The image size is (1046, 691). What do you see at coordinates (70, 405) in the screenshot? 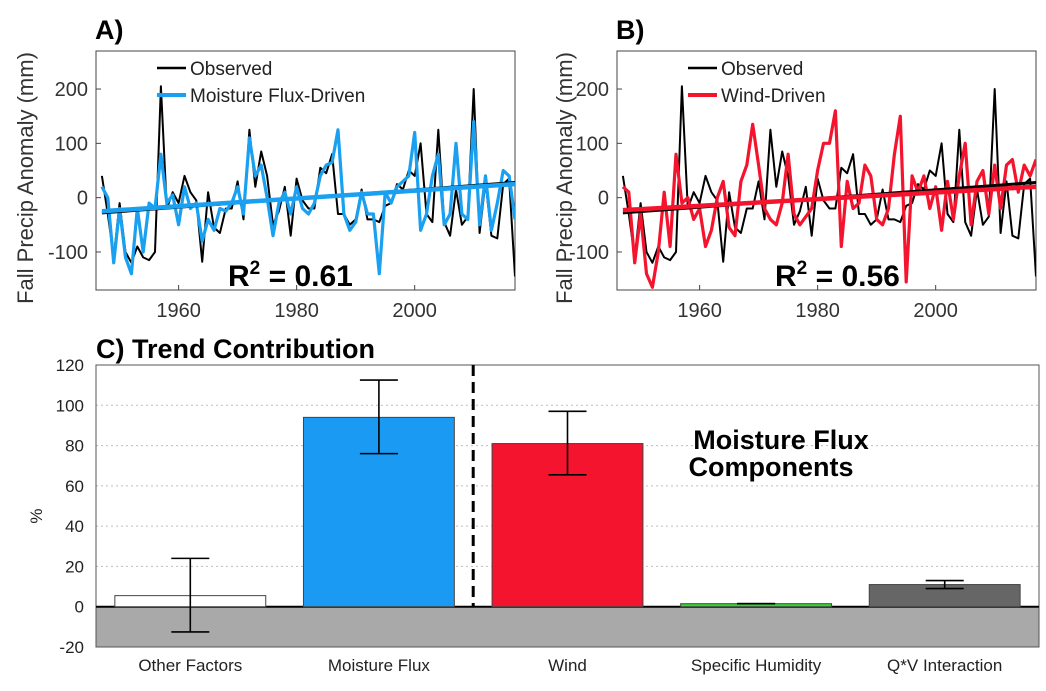
I see `panel-c-ytick-label: 100` at bounding box center [70, 405].